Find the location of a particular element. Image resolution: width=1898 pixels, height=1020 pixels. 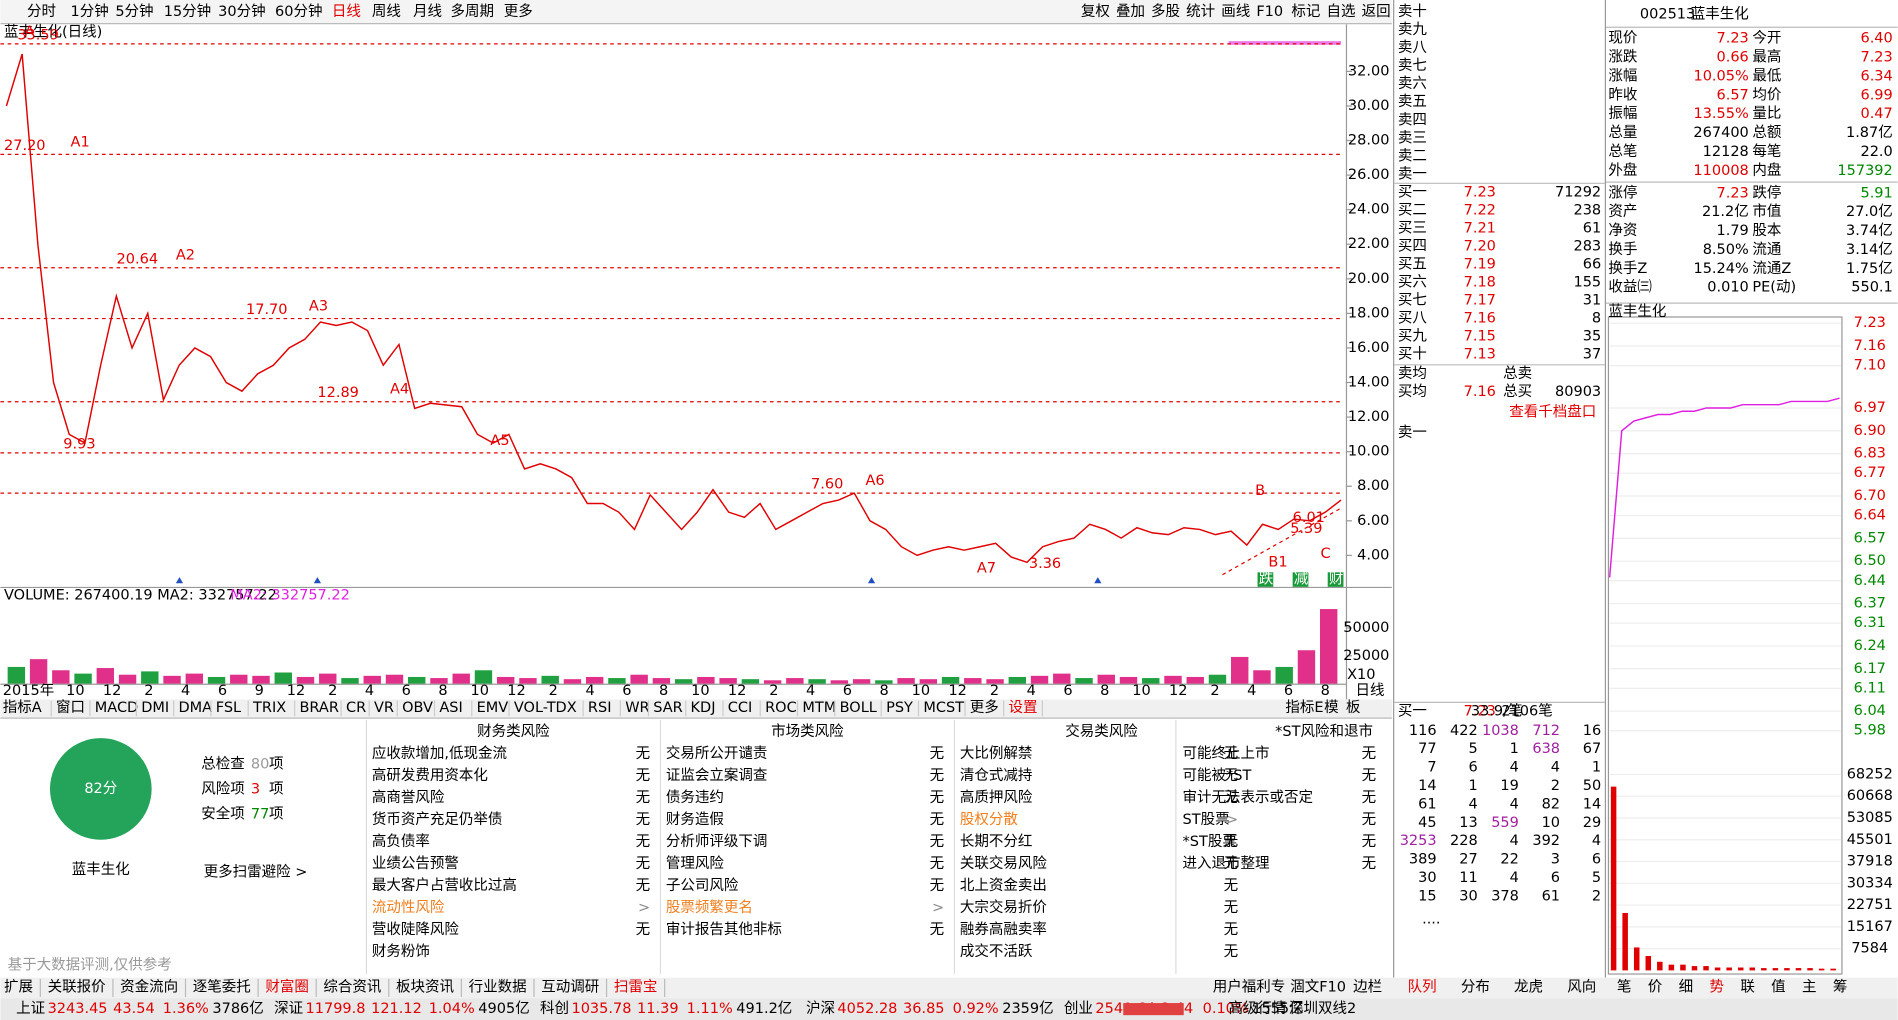

tool-button: 统计 is located at coordinates (1200, 11).